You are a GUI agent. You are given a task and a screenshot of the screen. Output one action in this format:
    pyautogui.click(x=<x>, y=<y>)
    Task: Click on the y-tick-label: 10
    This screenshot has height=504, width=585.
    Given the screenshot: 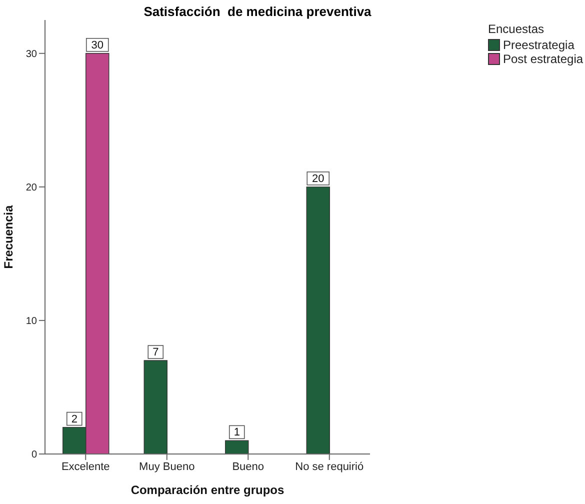 What is the action you would take?
    pyautogui.click(x=32, y=322)
    